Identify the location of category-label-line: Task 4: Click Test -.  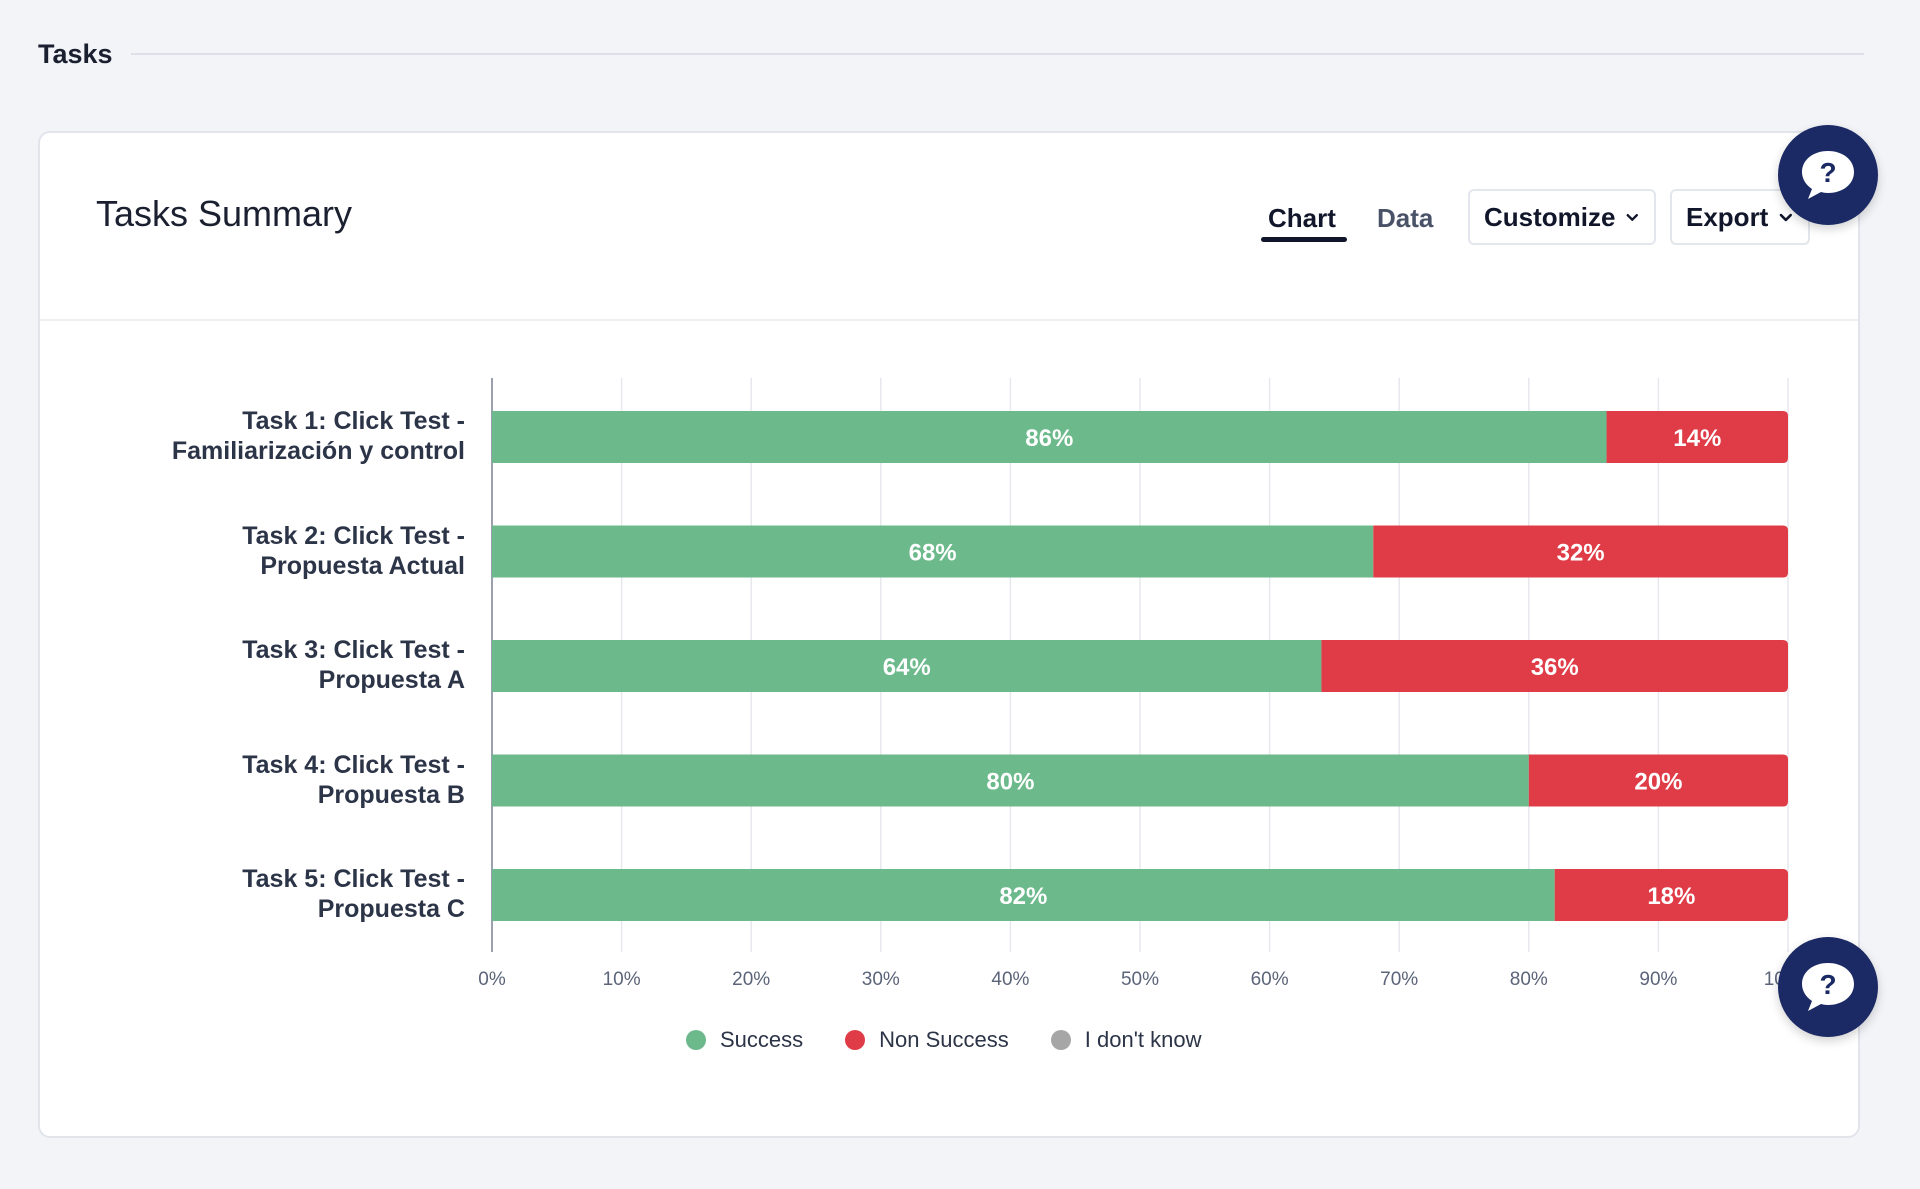
(353, 764).